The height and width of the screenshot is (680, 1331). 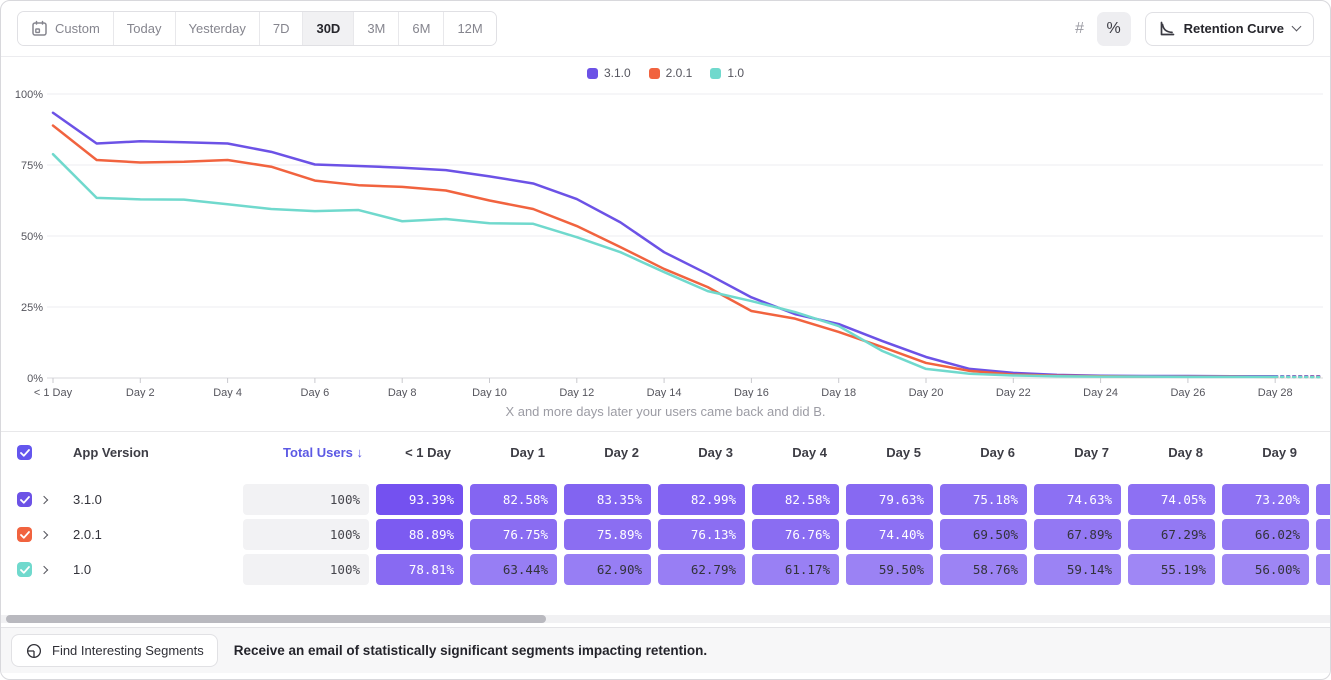 What do you see at coordinates (607, 534) in the screenshot?
I see `retention-cell-day-2: 75.89%` at bounding box center [607, 534].